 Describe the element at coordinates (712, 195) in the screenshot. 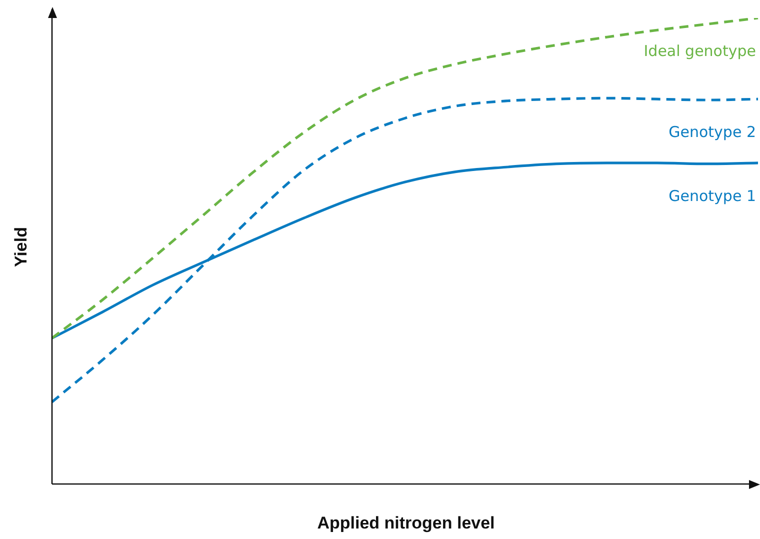

I see `series-label: Genotype 1` at that location.